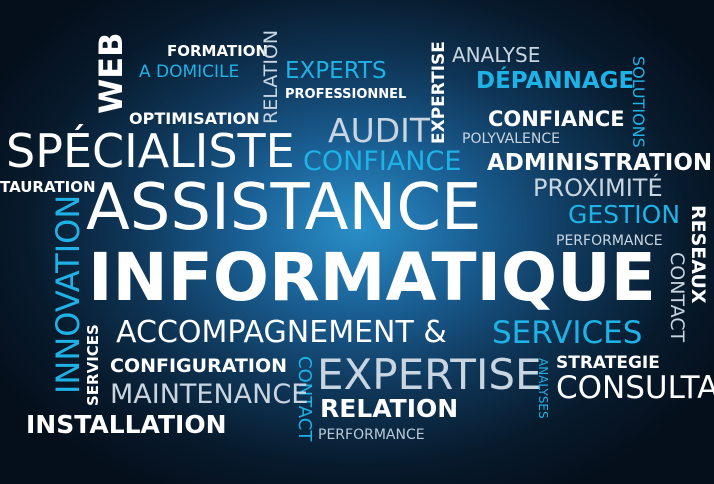 The image size is (714, 484). I want to click on word-consultant: CONSULTAN, so click(635, 388).